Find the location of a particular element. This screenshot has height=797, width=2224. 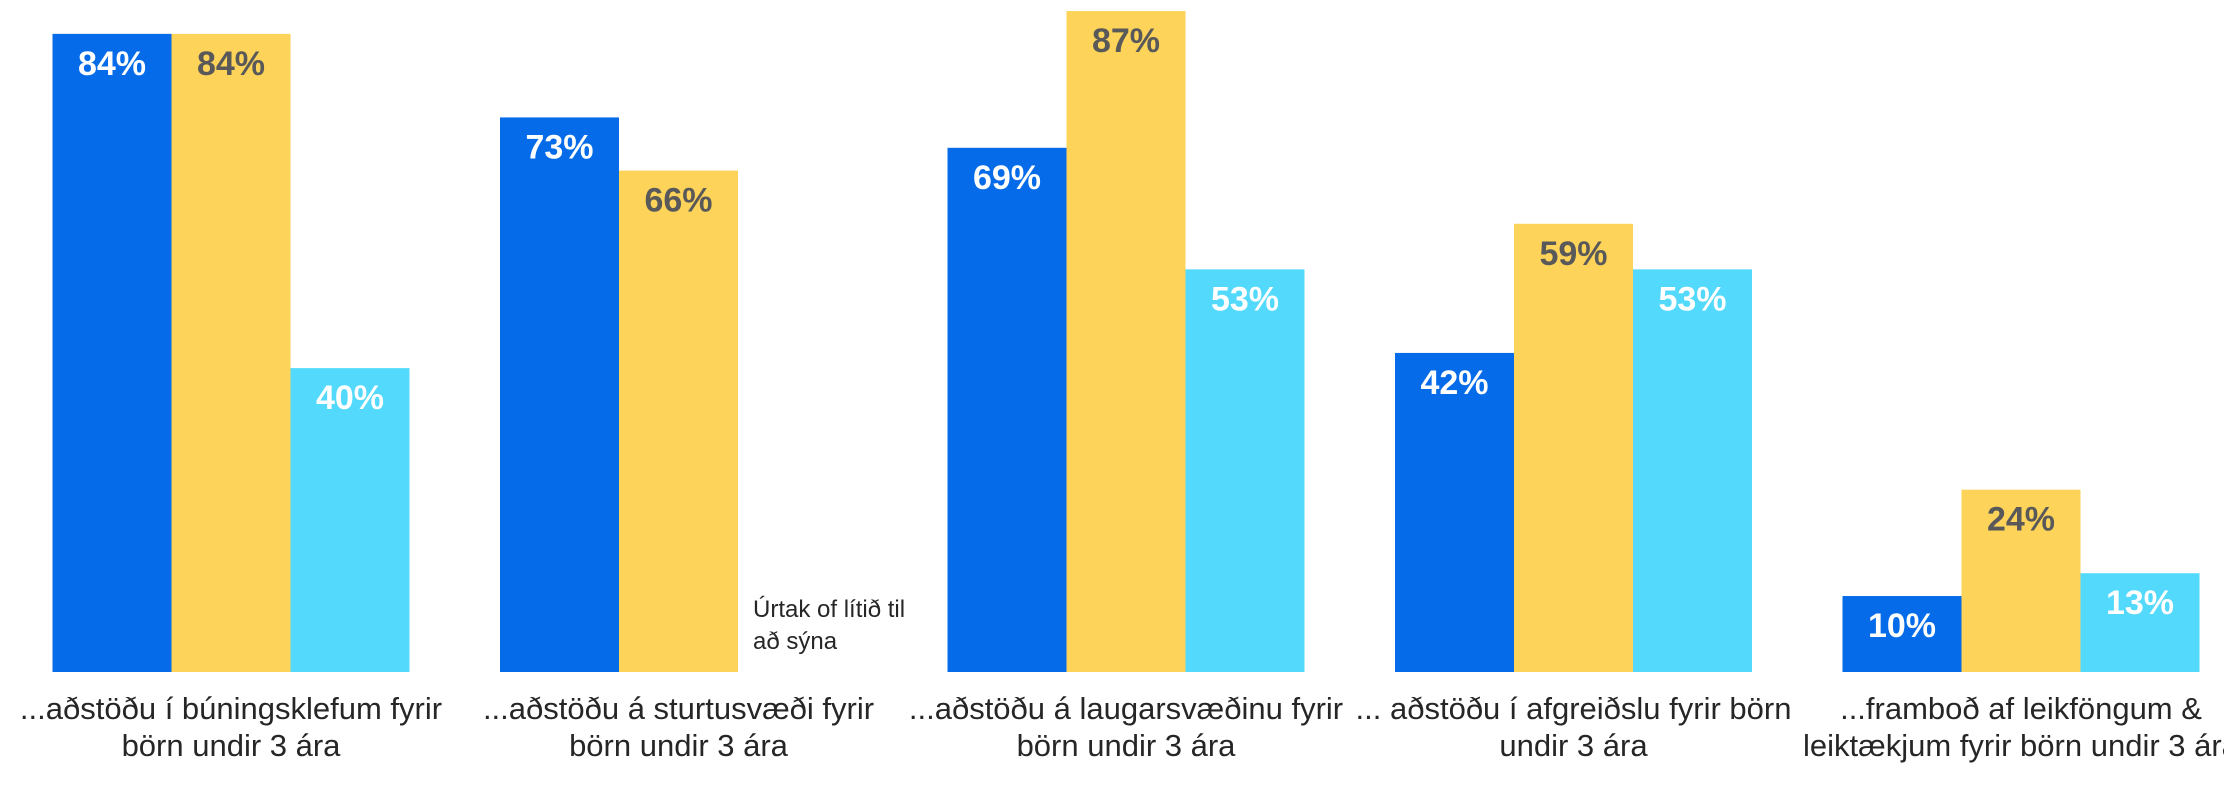

value-label: 24% is located at coordinates (2021, 520).